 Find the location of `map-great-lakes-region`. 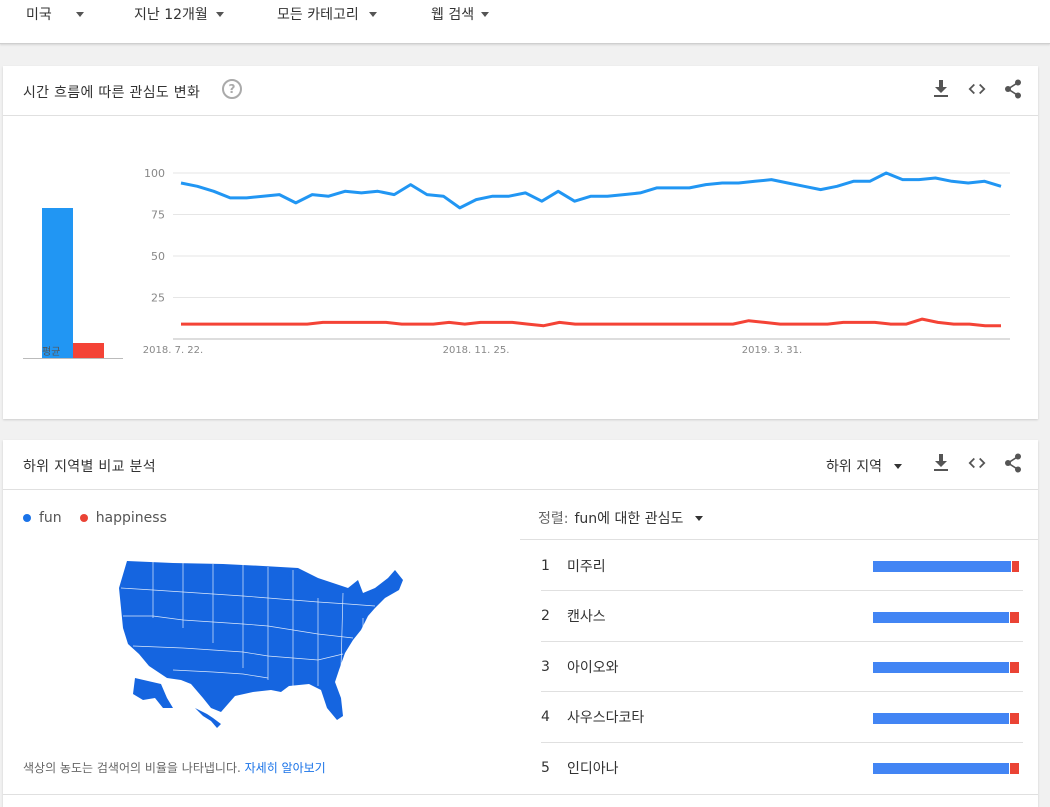

map-great-lakes-region is located at coordinates (303, 590).